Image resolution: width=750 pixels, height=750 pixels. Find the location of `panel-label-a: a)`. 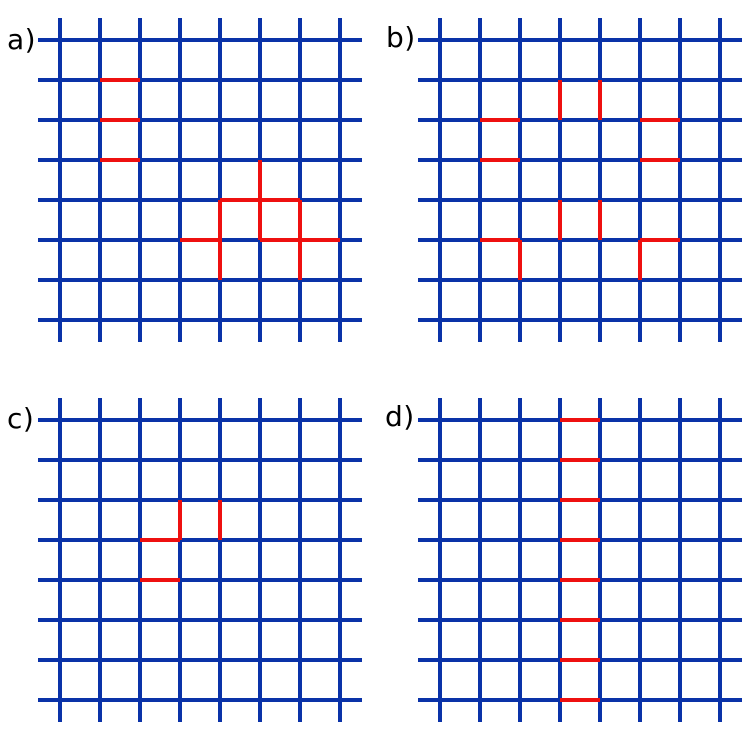

panel-label-a: a) is located at coordinates (22, 39).